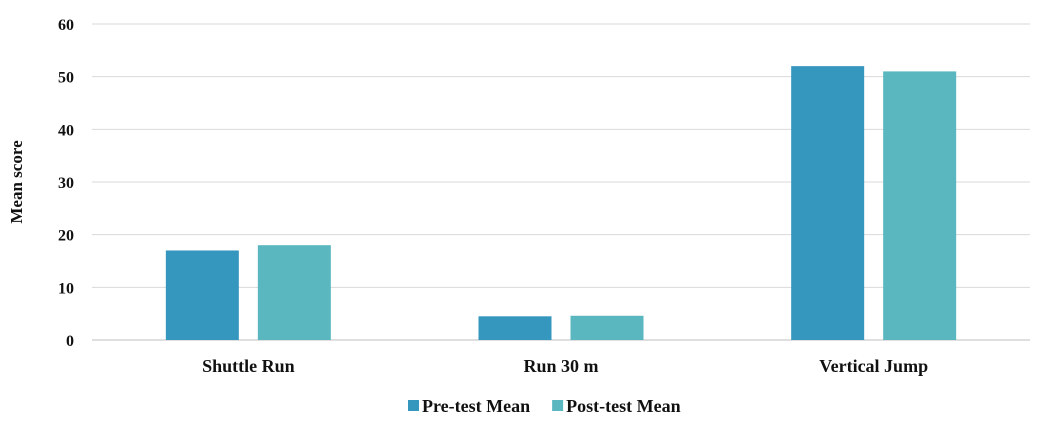  I want to click on category-labels: Shuttle Run Run 30 m Vertical Jump, so click(565, 366).